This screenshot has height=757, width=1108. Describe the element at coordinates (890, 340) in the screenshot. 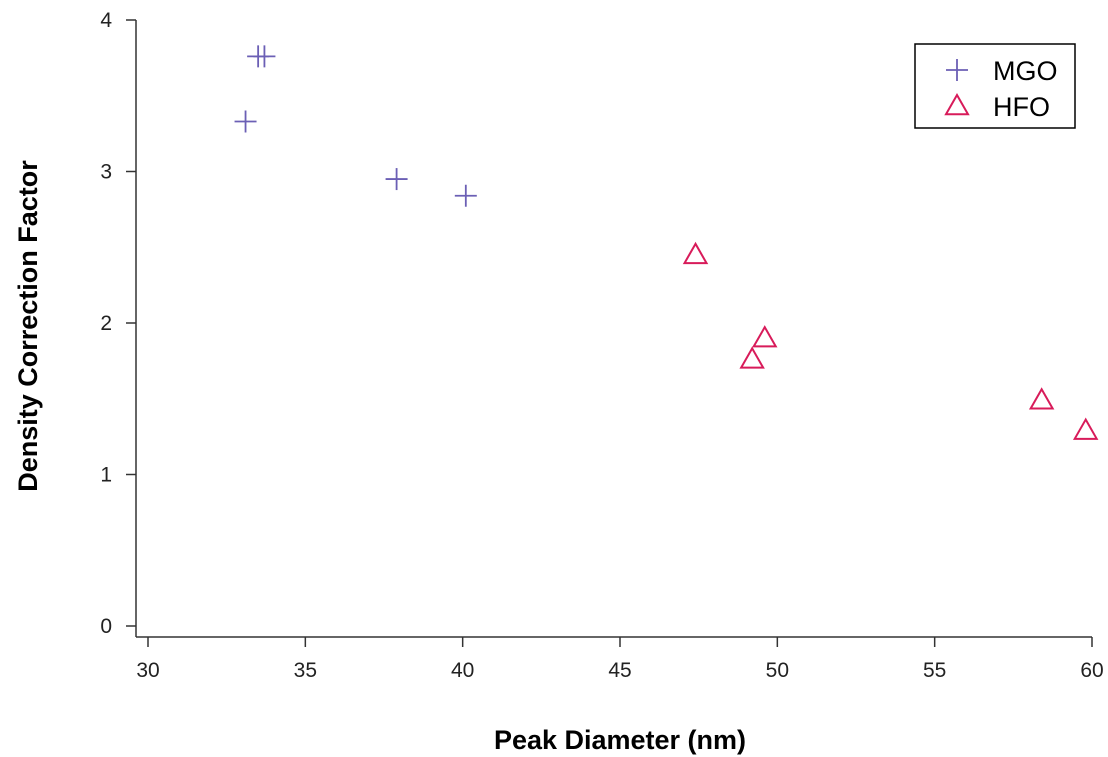

I see `series-hfo` at that location.